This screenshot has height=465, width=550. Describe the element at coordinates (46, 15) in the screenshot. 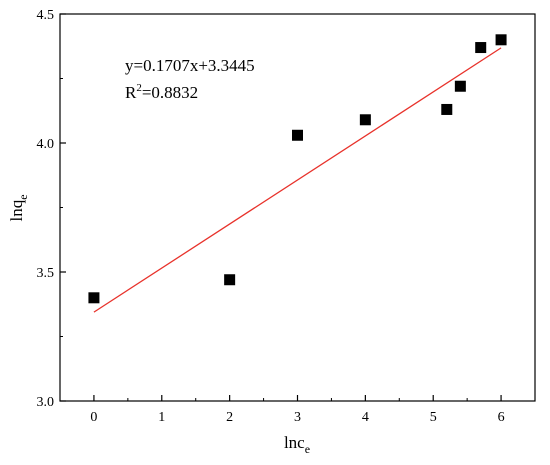

I see `y-tick-label: 4.5` at that location.